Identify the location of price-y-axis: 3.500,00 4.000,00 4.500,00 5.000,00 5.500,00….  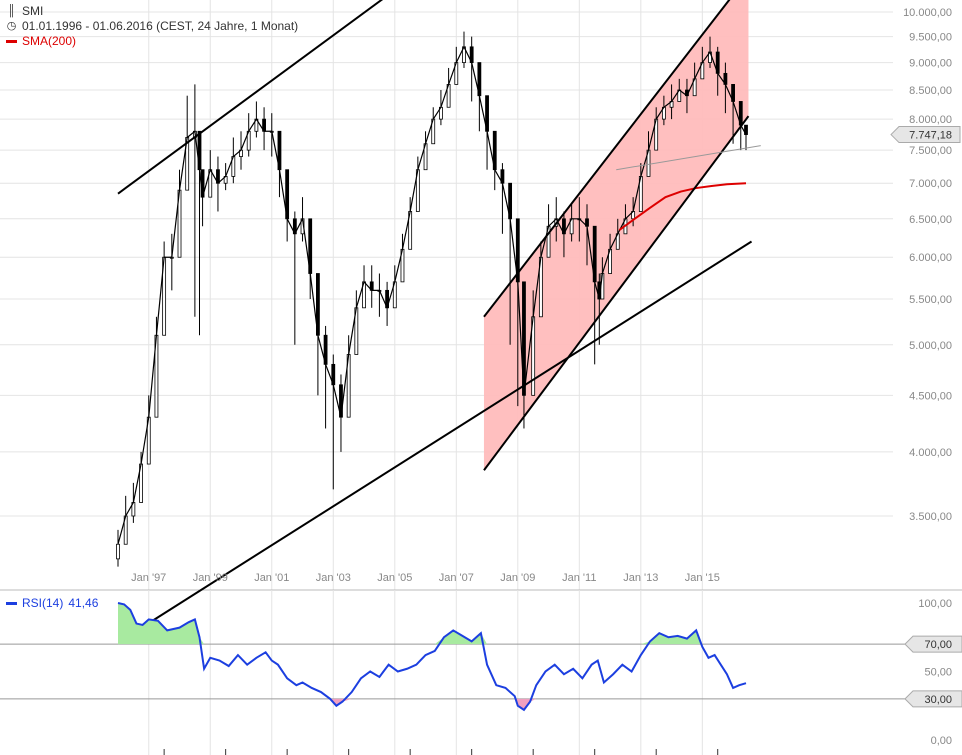
(927, 265).